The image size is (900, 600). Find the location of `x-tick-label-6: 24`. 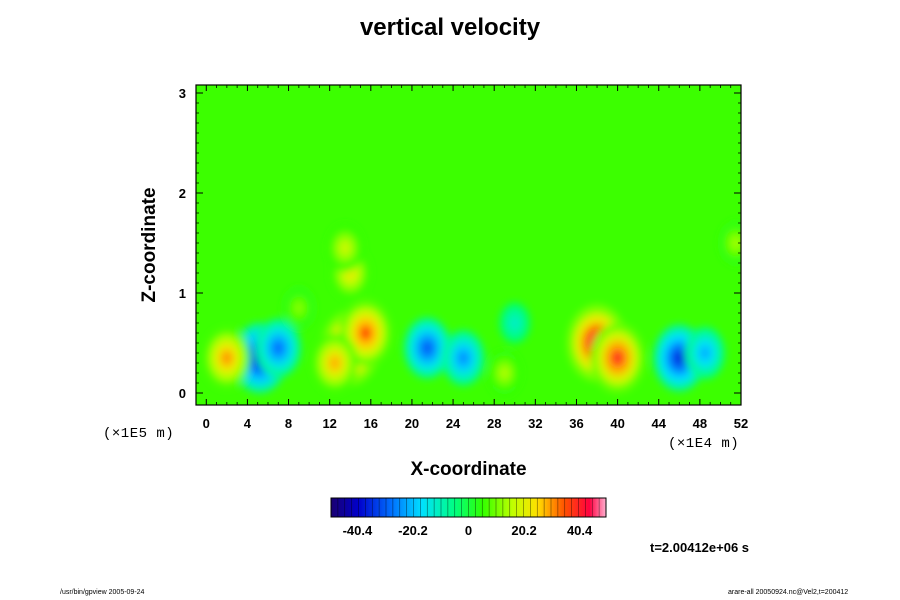

x-tick-label-6: 24 is located at coordinates (453, 423).